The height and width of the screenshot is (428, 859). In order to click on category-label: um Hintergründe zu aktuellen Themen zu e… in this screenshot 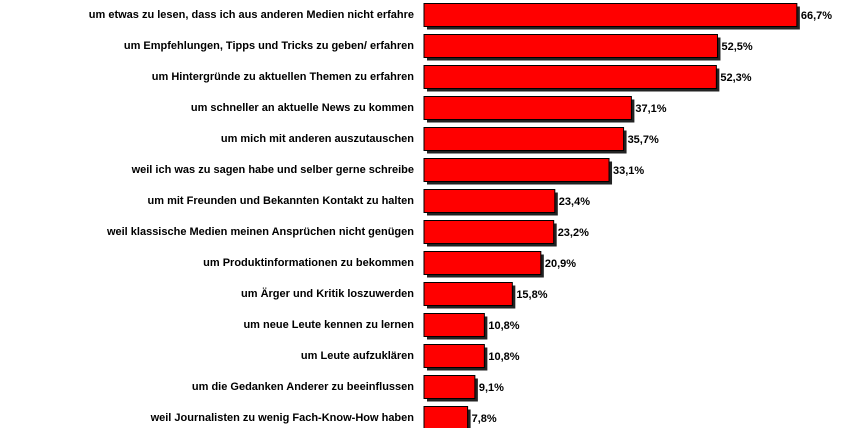, I will do `click(283, 77)`.